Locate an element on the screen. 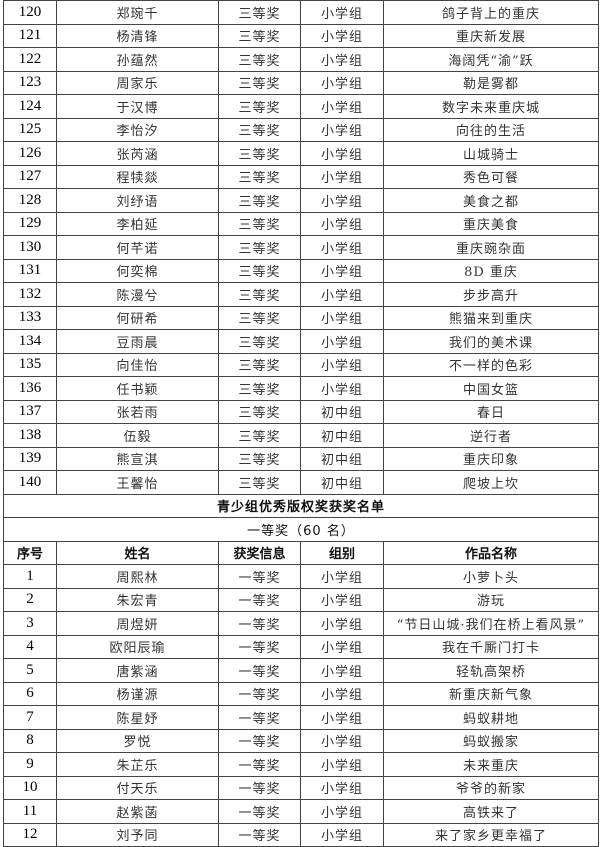 The image size is (600, 847). cell-work: 轻轨高架桥 is located at coordinates (491, 670).